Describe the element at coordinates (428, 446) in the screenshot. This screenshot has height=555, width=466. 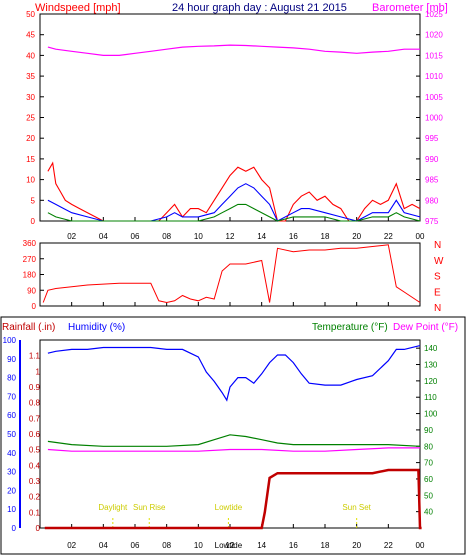
I see `y-tick-temperature: 80` at that location.